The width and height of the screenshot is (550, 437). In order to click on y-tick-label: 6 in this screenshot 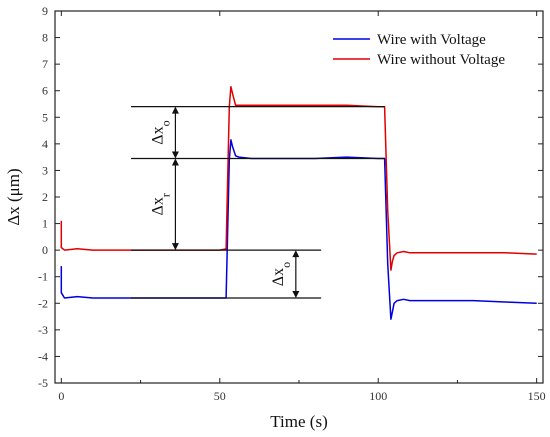, I will do `click(45, 91)`.